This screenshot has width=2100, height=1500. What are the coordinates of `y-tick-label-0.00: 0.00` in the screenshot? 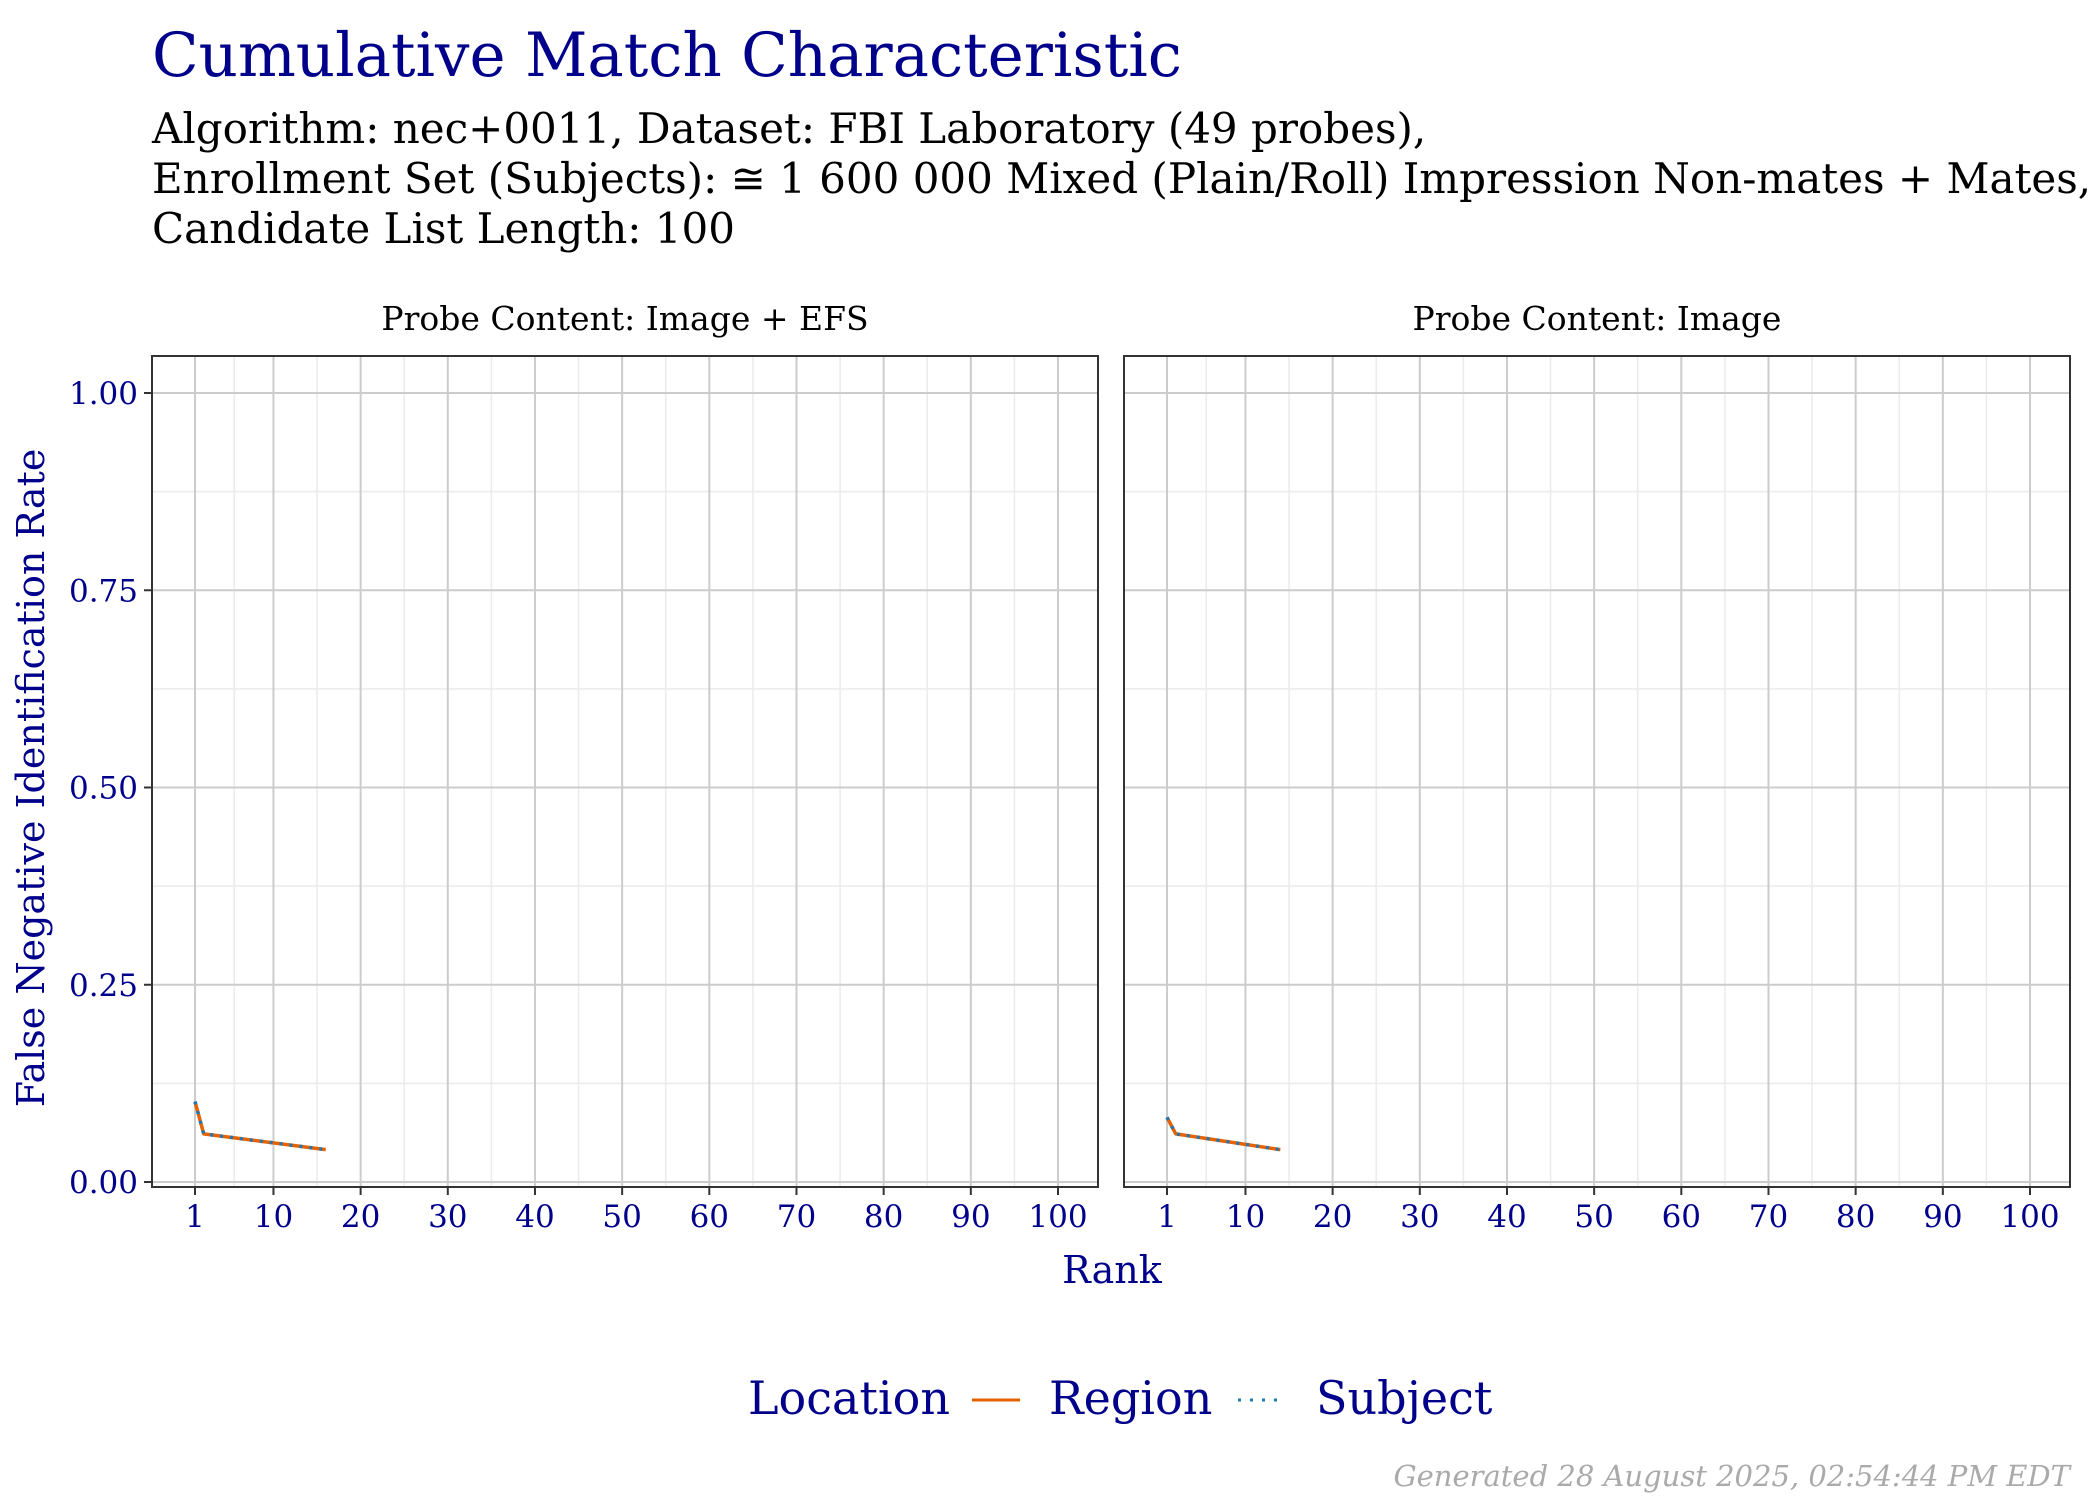 It's located at (103, 1183).